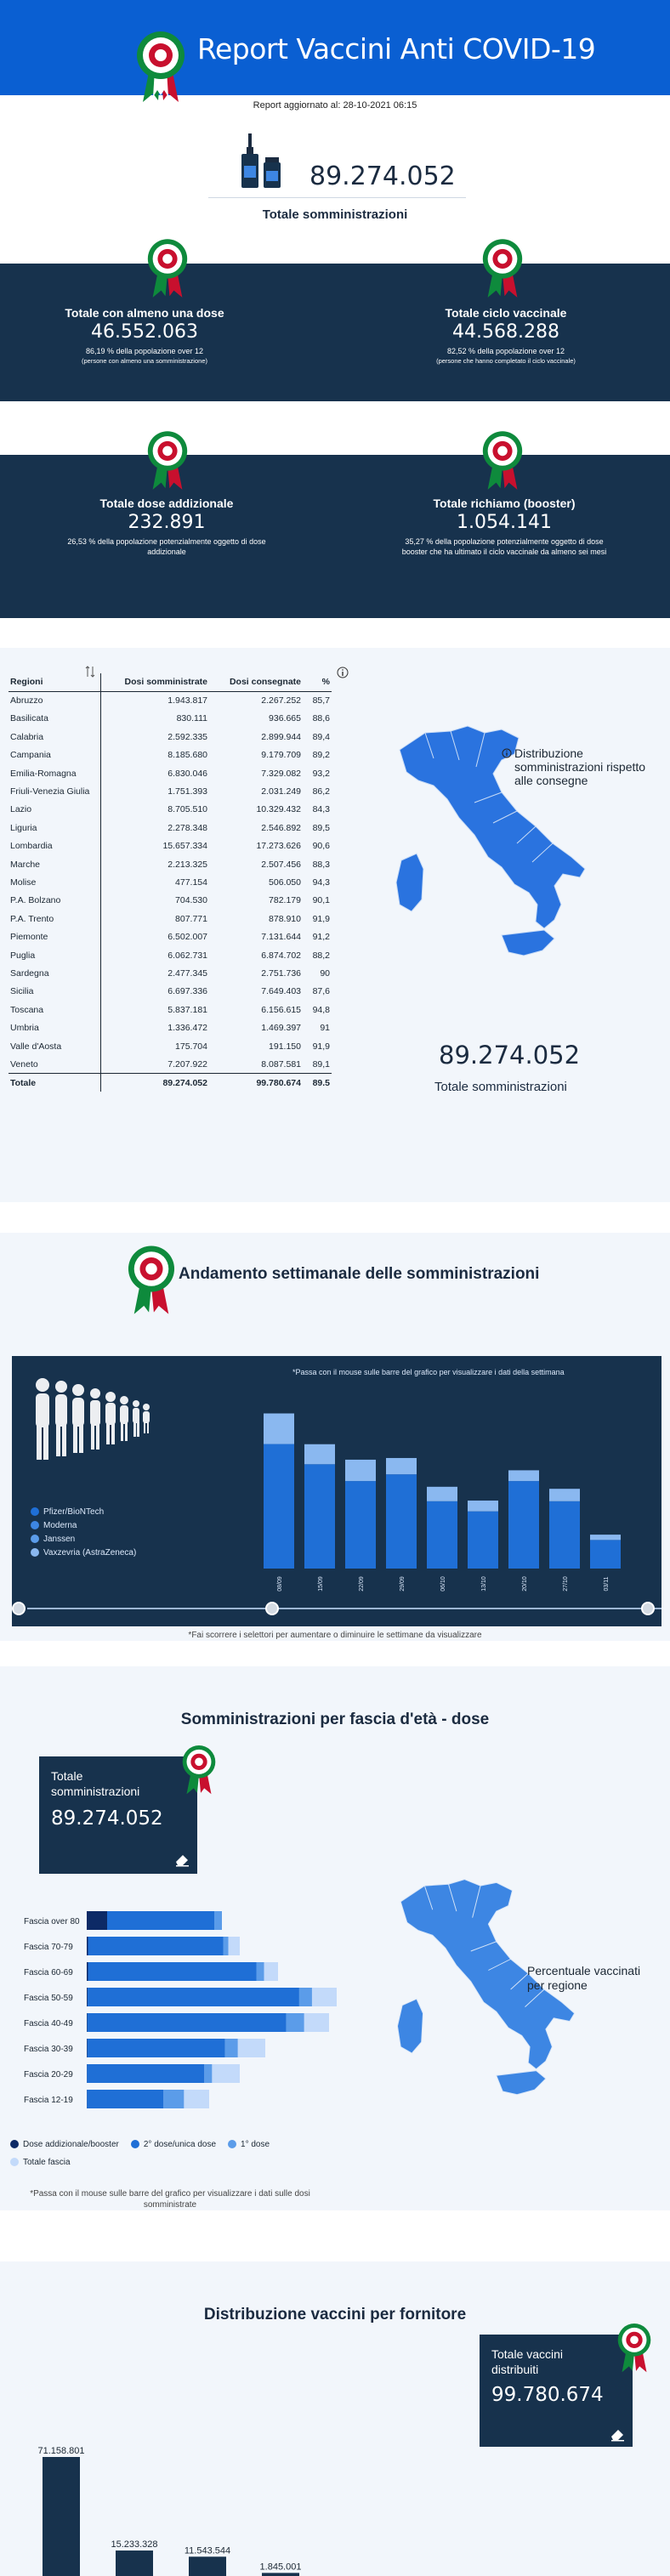 This screenshot has height=2576, width=670. What do you see at coordinates (321, 701) in the screenshot?
I see `table-cell: 85,7` at bounding box center [321, 701].